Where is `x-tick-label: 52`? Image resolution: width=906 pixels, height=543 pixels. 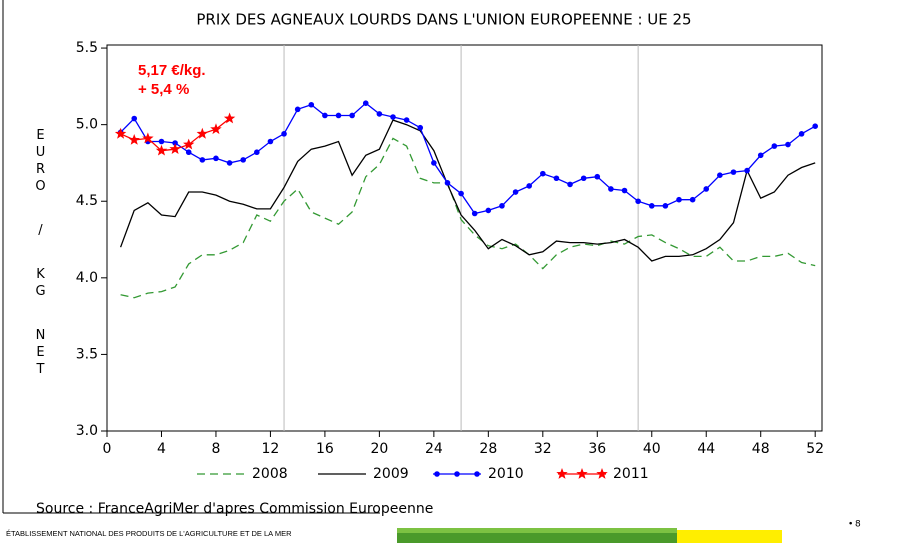 x-tick-label: 52 is located at coordinates (815, 449).